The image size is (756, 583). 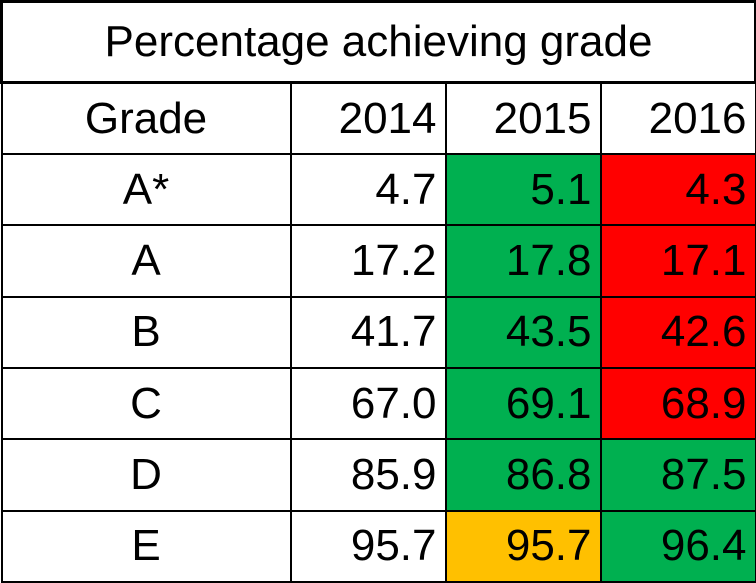 I want to click on value-cell-2014: 67.0, so click(x=368, y=404).